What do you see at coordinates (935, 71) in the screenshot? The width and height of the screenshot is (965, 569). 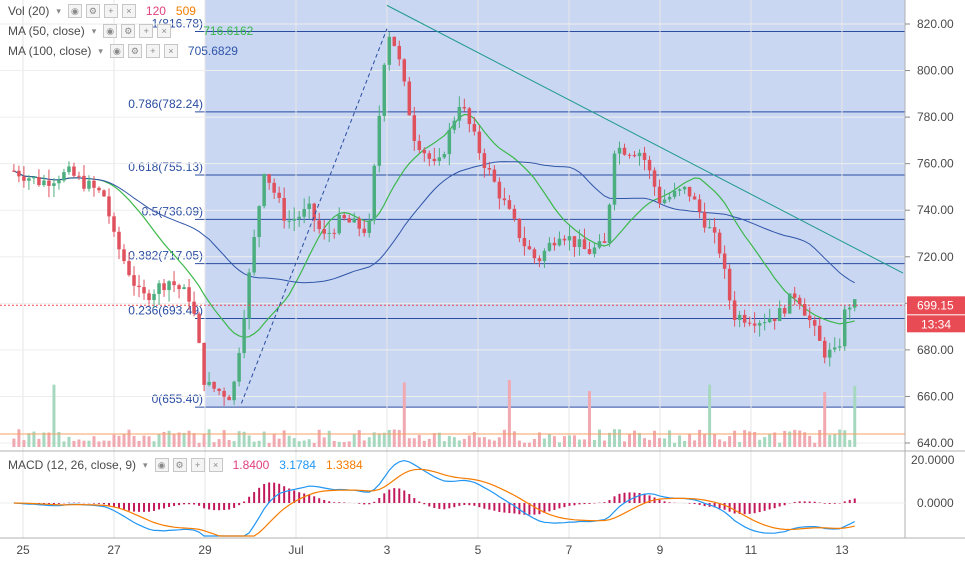 I see `price-tick-label: 800.00` at bounding box center [935, 71].